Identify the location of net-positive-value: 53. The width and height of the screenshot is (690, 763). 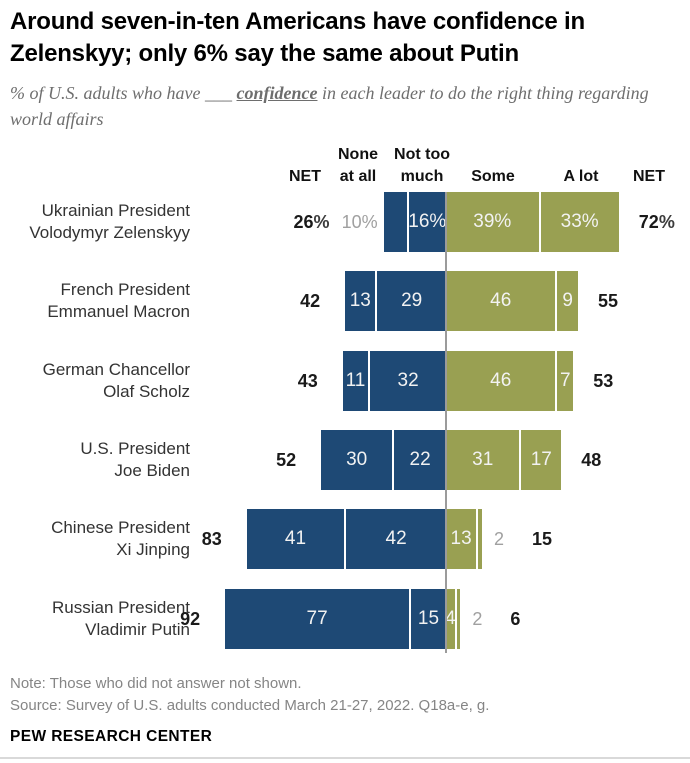
(603, 380).